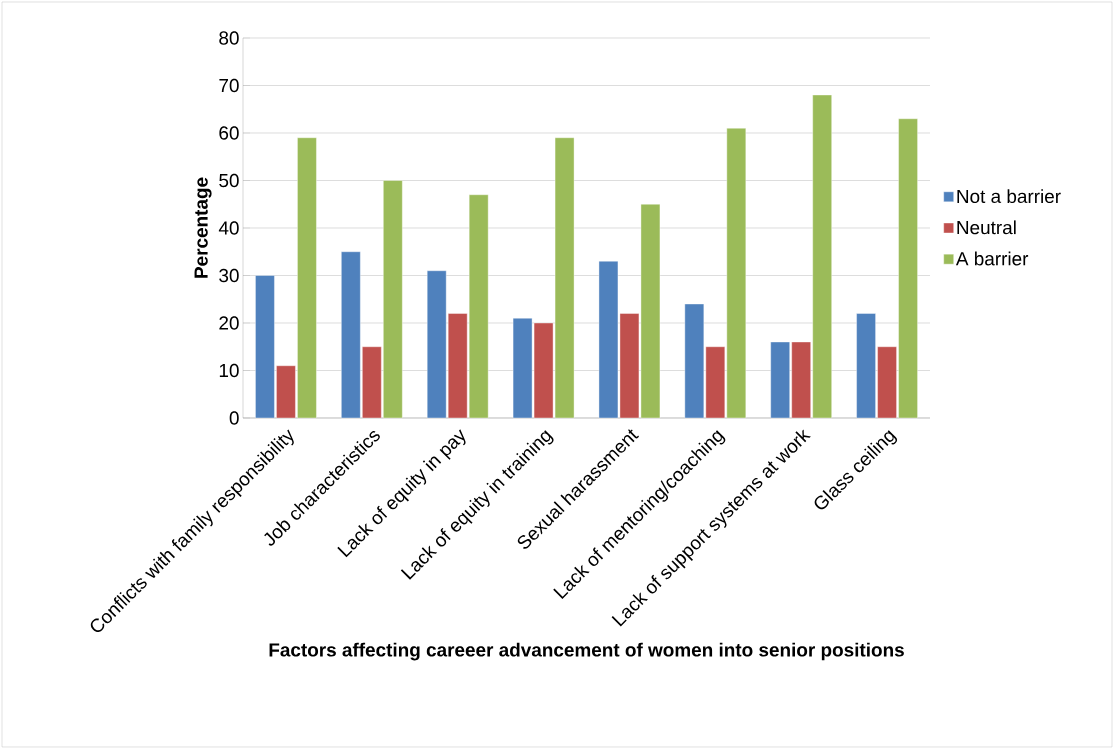  I want to click on y-tick-label: 10, so click(229, 370).